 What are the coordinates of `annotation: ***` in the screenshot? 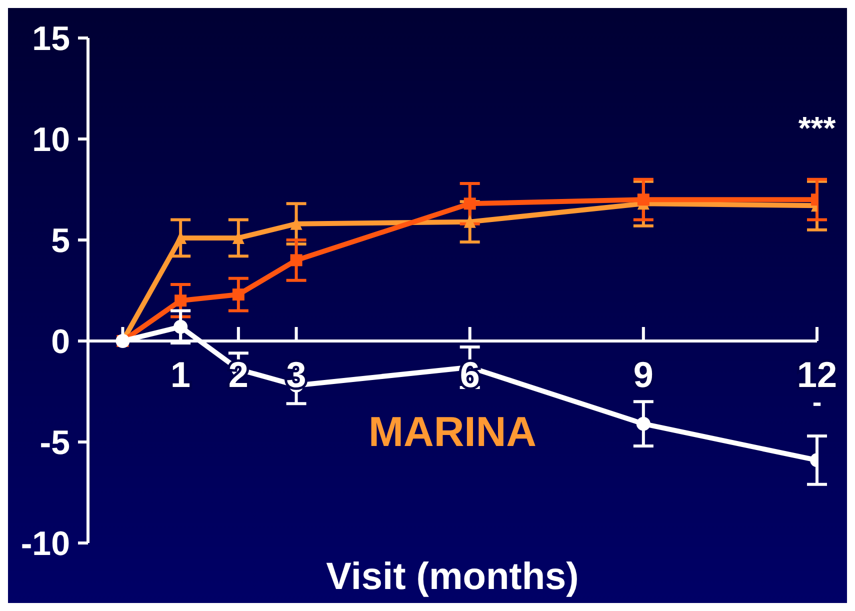 It's located at (817, 128).